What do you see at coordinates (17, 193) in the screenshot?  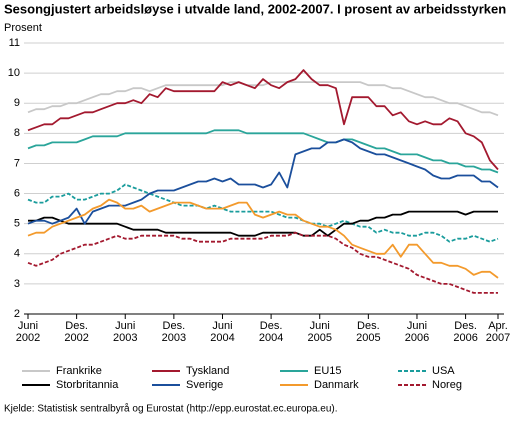 I see `y-tick-label: 6` at bounding box center [17, 193].